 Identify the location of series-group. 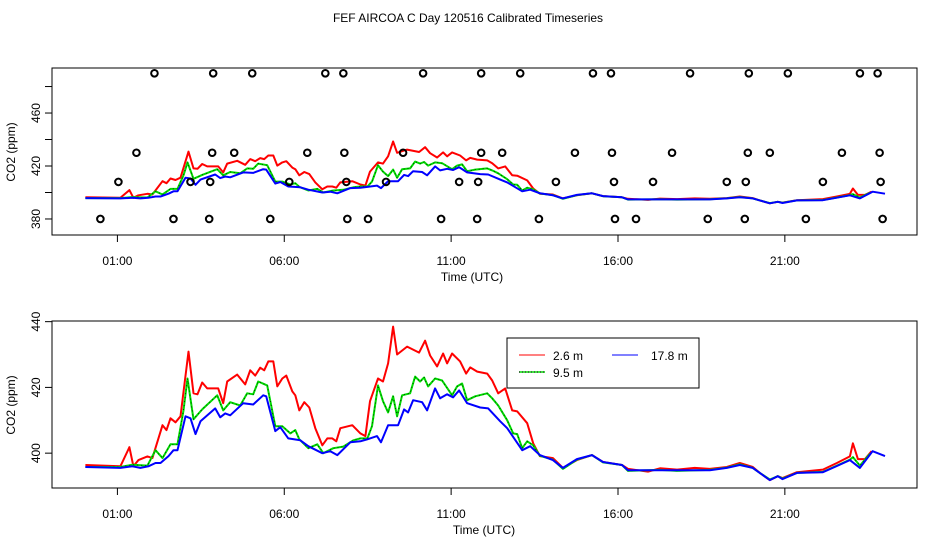
(485, 172).